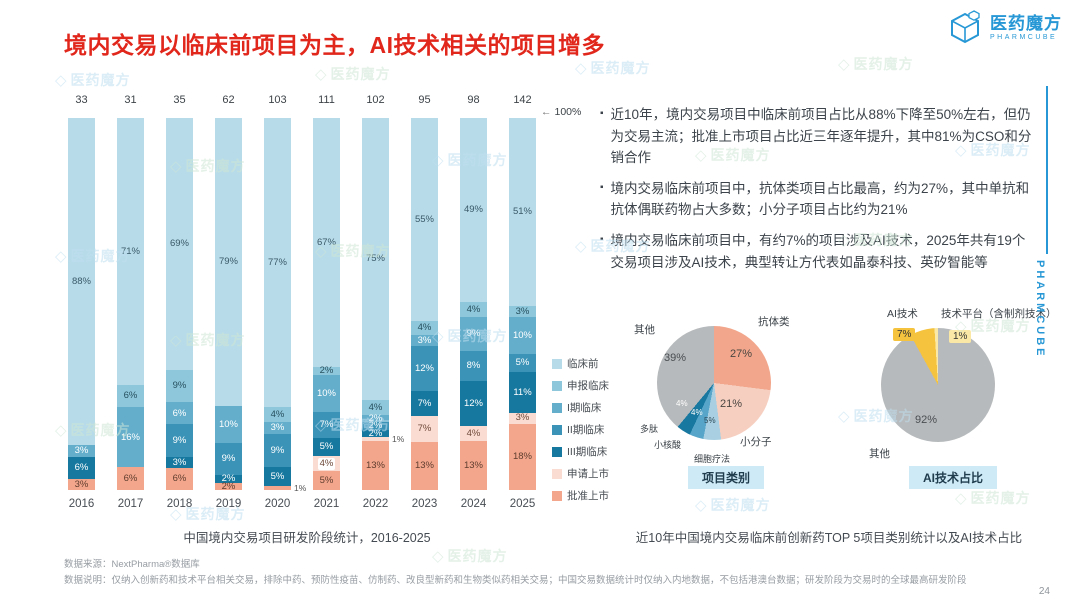 This screenshot has height=607, width=1080. I want to click on bar-segment-label: 13%, so click(473, 465).